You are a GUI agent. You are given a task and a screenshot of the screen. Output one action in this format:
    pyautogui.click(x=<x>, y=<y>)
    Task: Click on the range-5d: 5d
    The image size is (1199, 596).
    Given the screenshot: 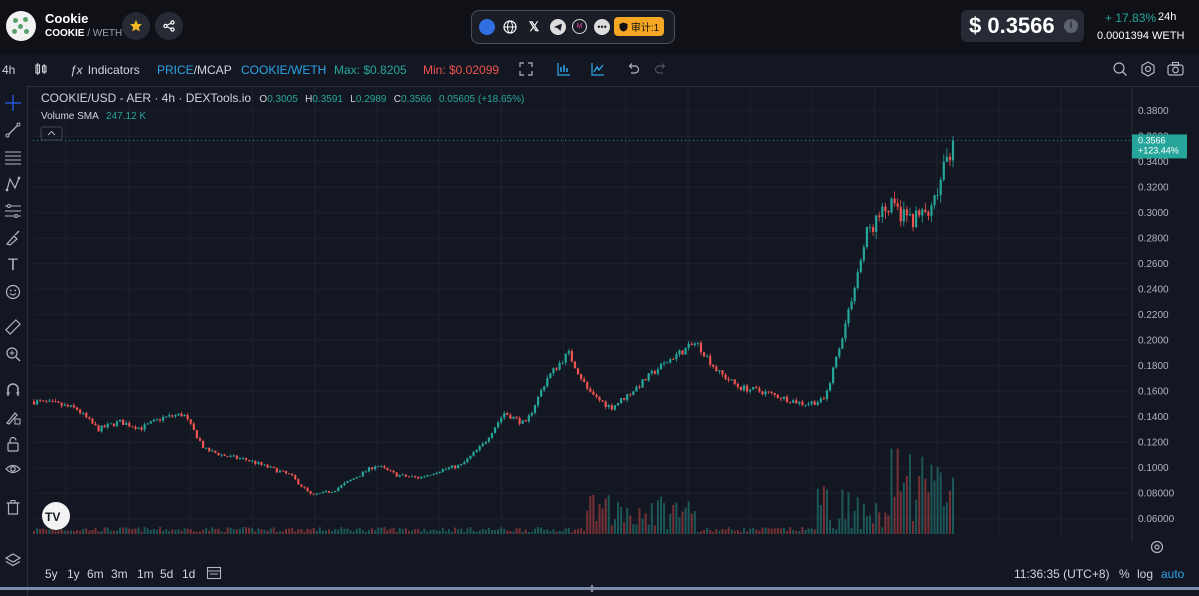 What is the action you would take?
    pyautogui.click(x=167, y=574)
    